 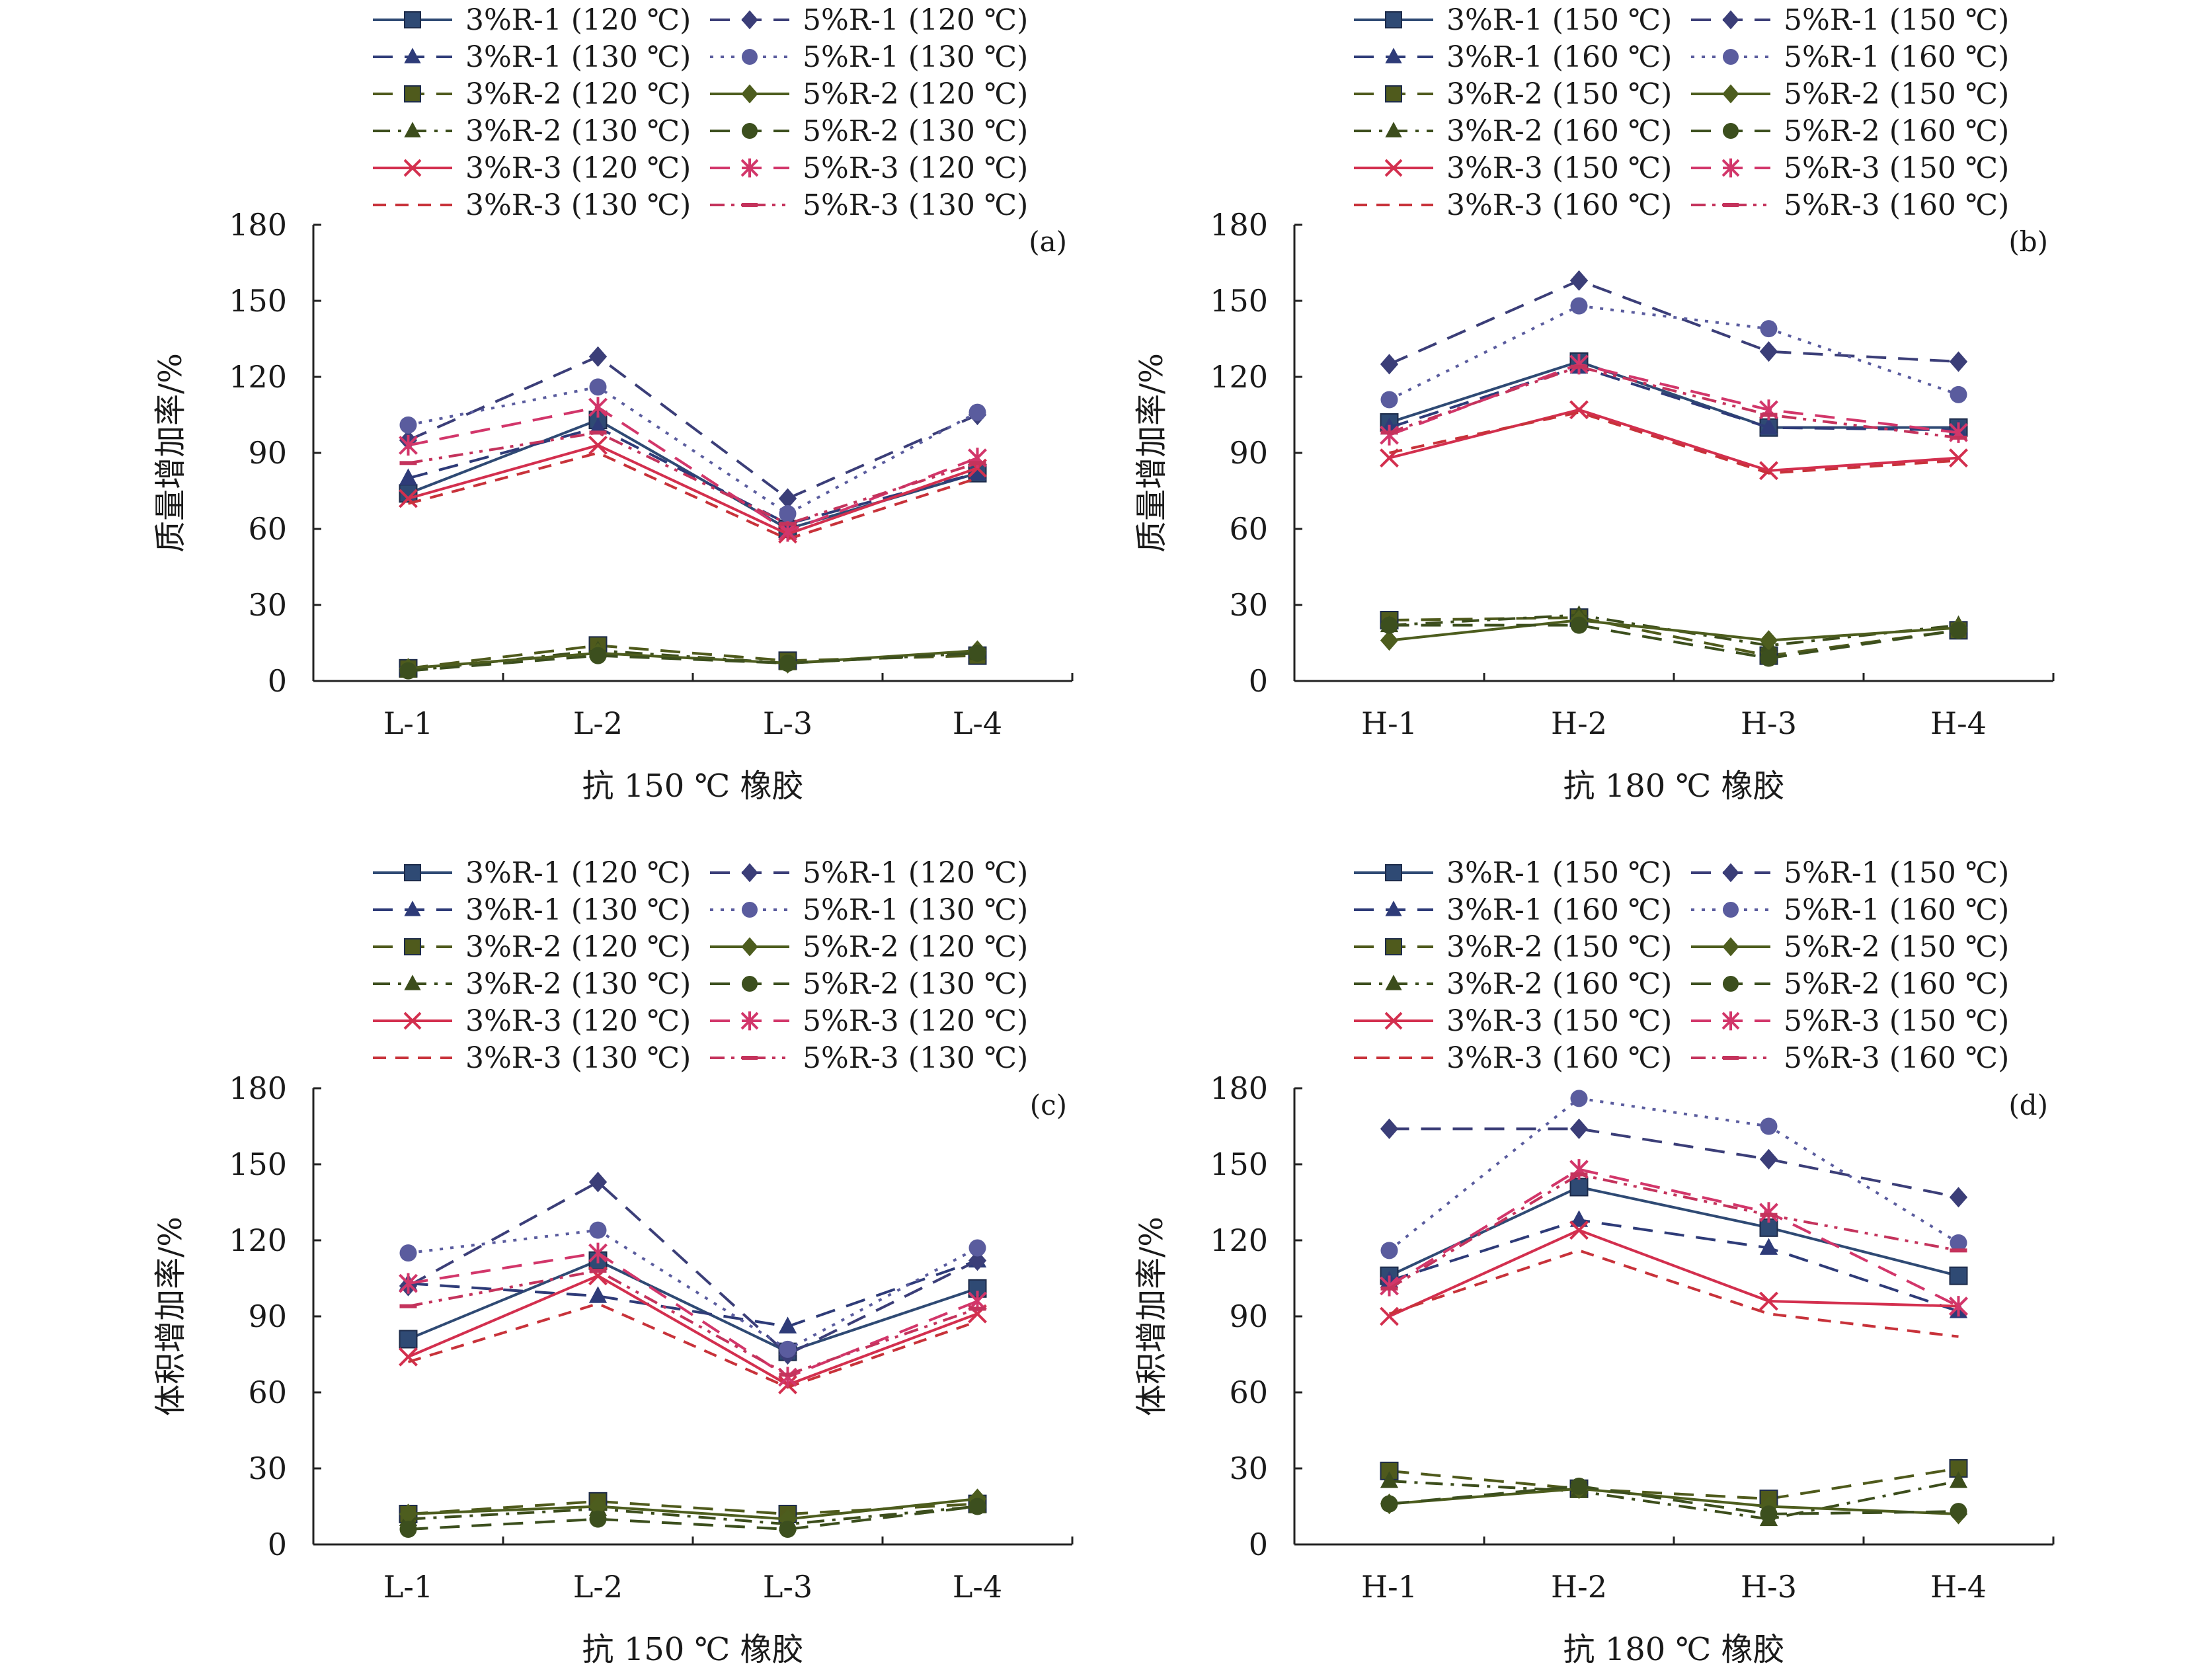 I want to click on y-tick-label: 120, so click(x=258, y=1240).